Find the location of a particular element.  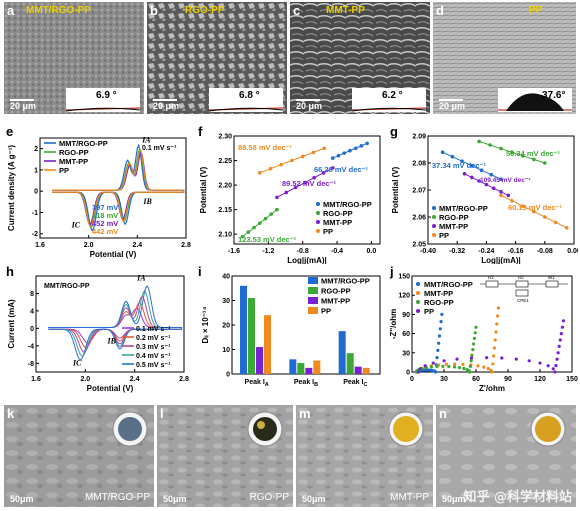

circuit-resistor is located at coordinates (522, 284).